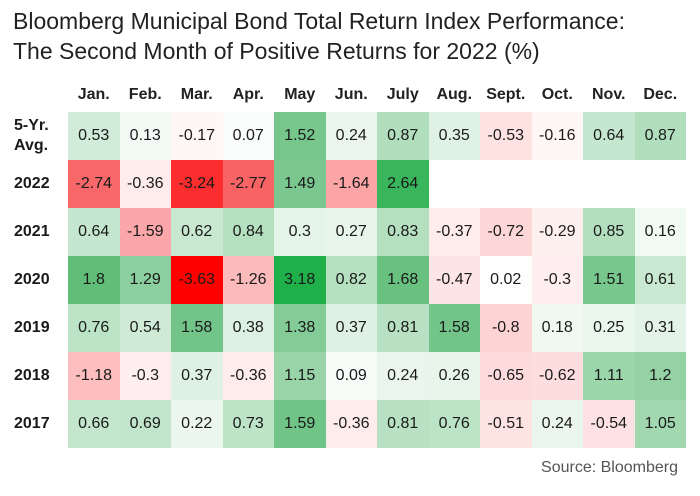 The height and width of the screenshot is (496, 700). I want to click on row-label-line: 5-Yr., so click(31, 125).